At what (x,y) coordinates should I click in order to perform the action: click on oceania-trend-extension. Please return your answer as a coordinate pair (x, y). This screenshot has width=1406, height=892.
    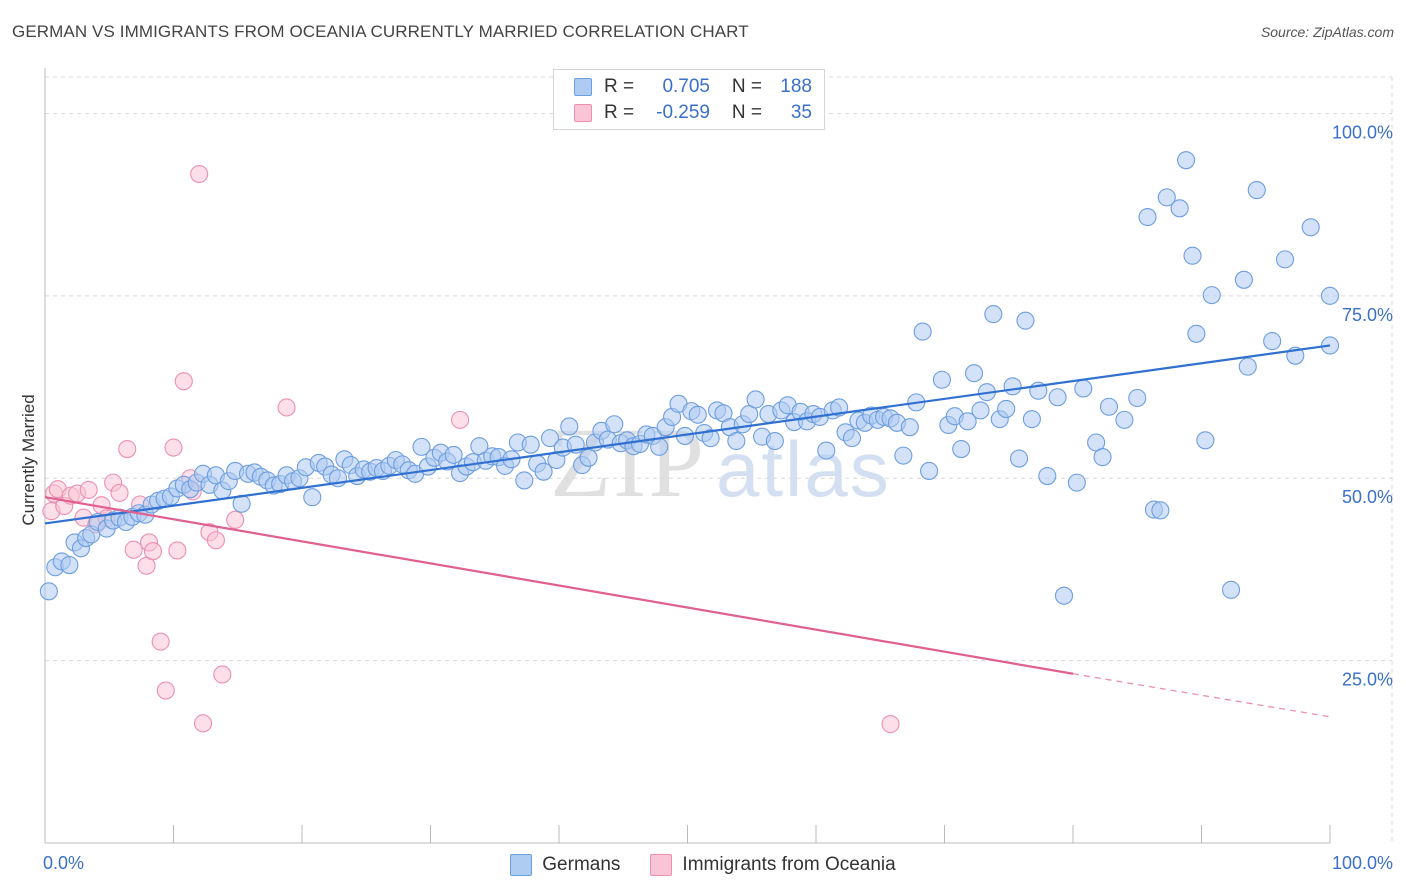
    Looking at the image, I should click on (1201, 695).